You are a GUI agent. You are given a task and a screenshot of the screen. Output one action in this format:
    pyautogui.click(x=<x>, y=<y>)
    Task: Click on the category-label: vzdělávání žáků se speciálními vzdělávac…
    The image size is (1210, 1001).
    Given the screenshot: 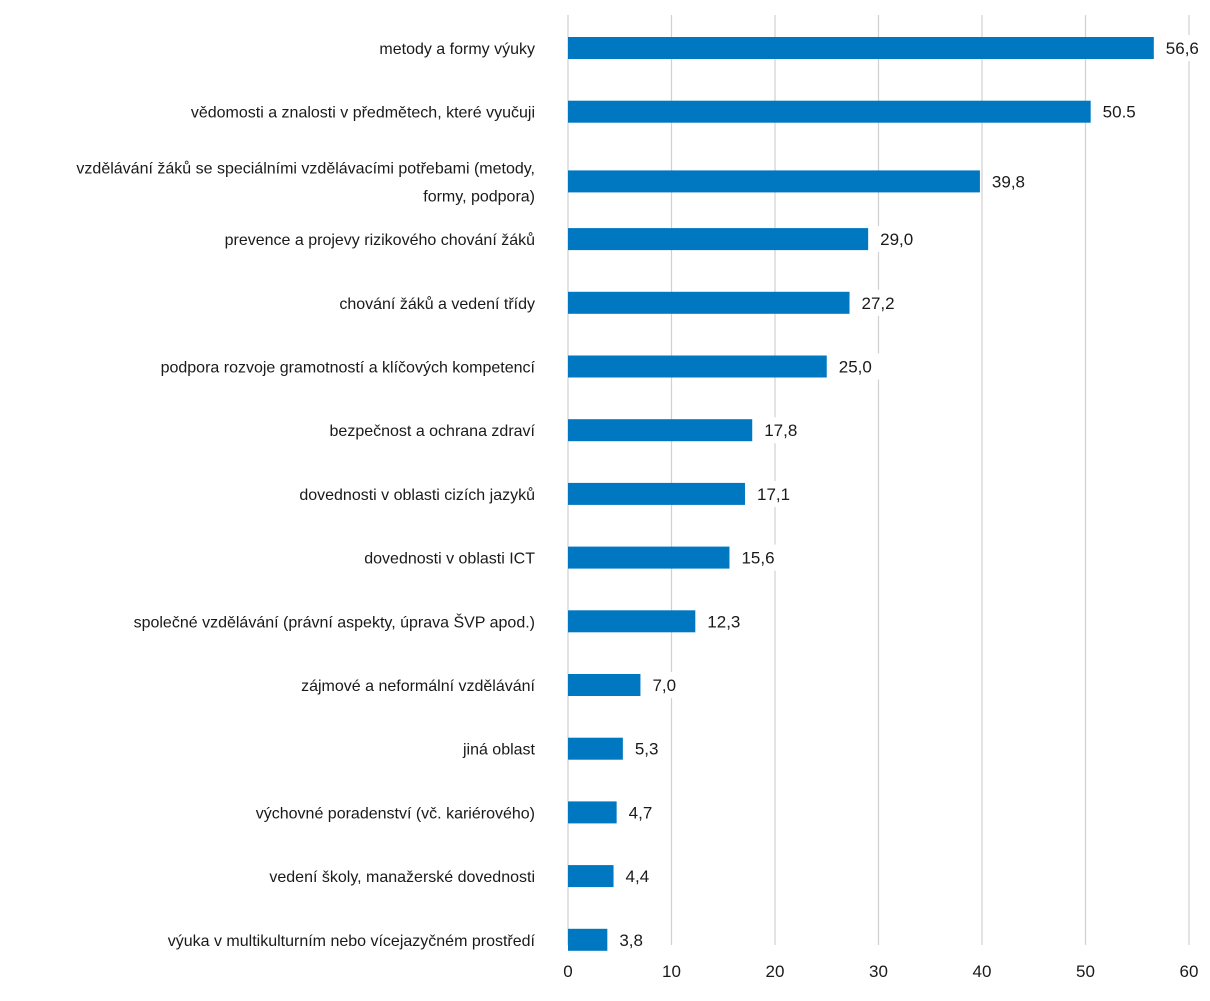 What is the action you would take?
    pyautogui.click(x=305, y=182)
    